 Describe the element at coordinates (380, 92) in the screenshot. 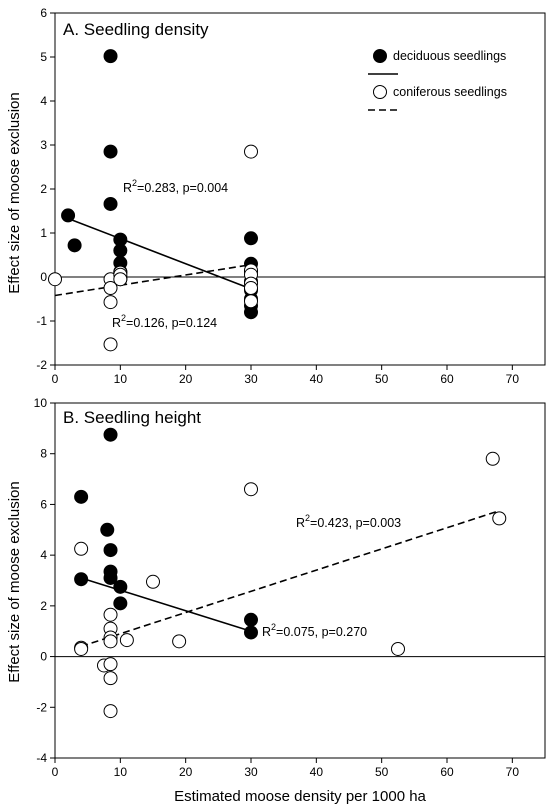

I see `legend-marker-coniferous` at that location.